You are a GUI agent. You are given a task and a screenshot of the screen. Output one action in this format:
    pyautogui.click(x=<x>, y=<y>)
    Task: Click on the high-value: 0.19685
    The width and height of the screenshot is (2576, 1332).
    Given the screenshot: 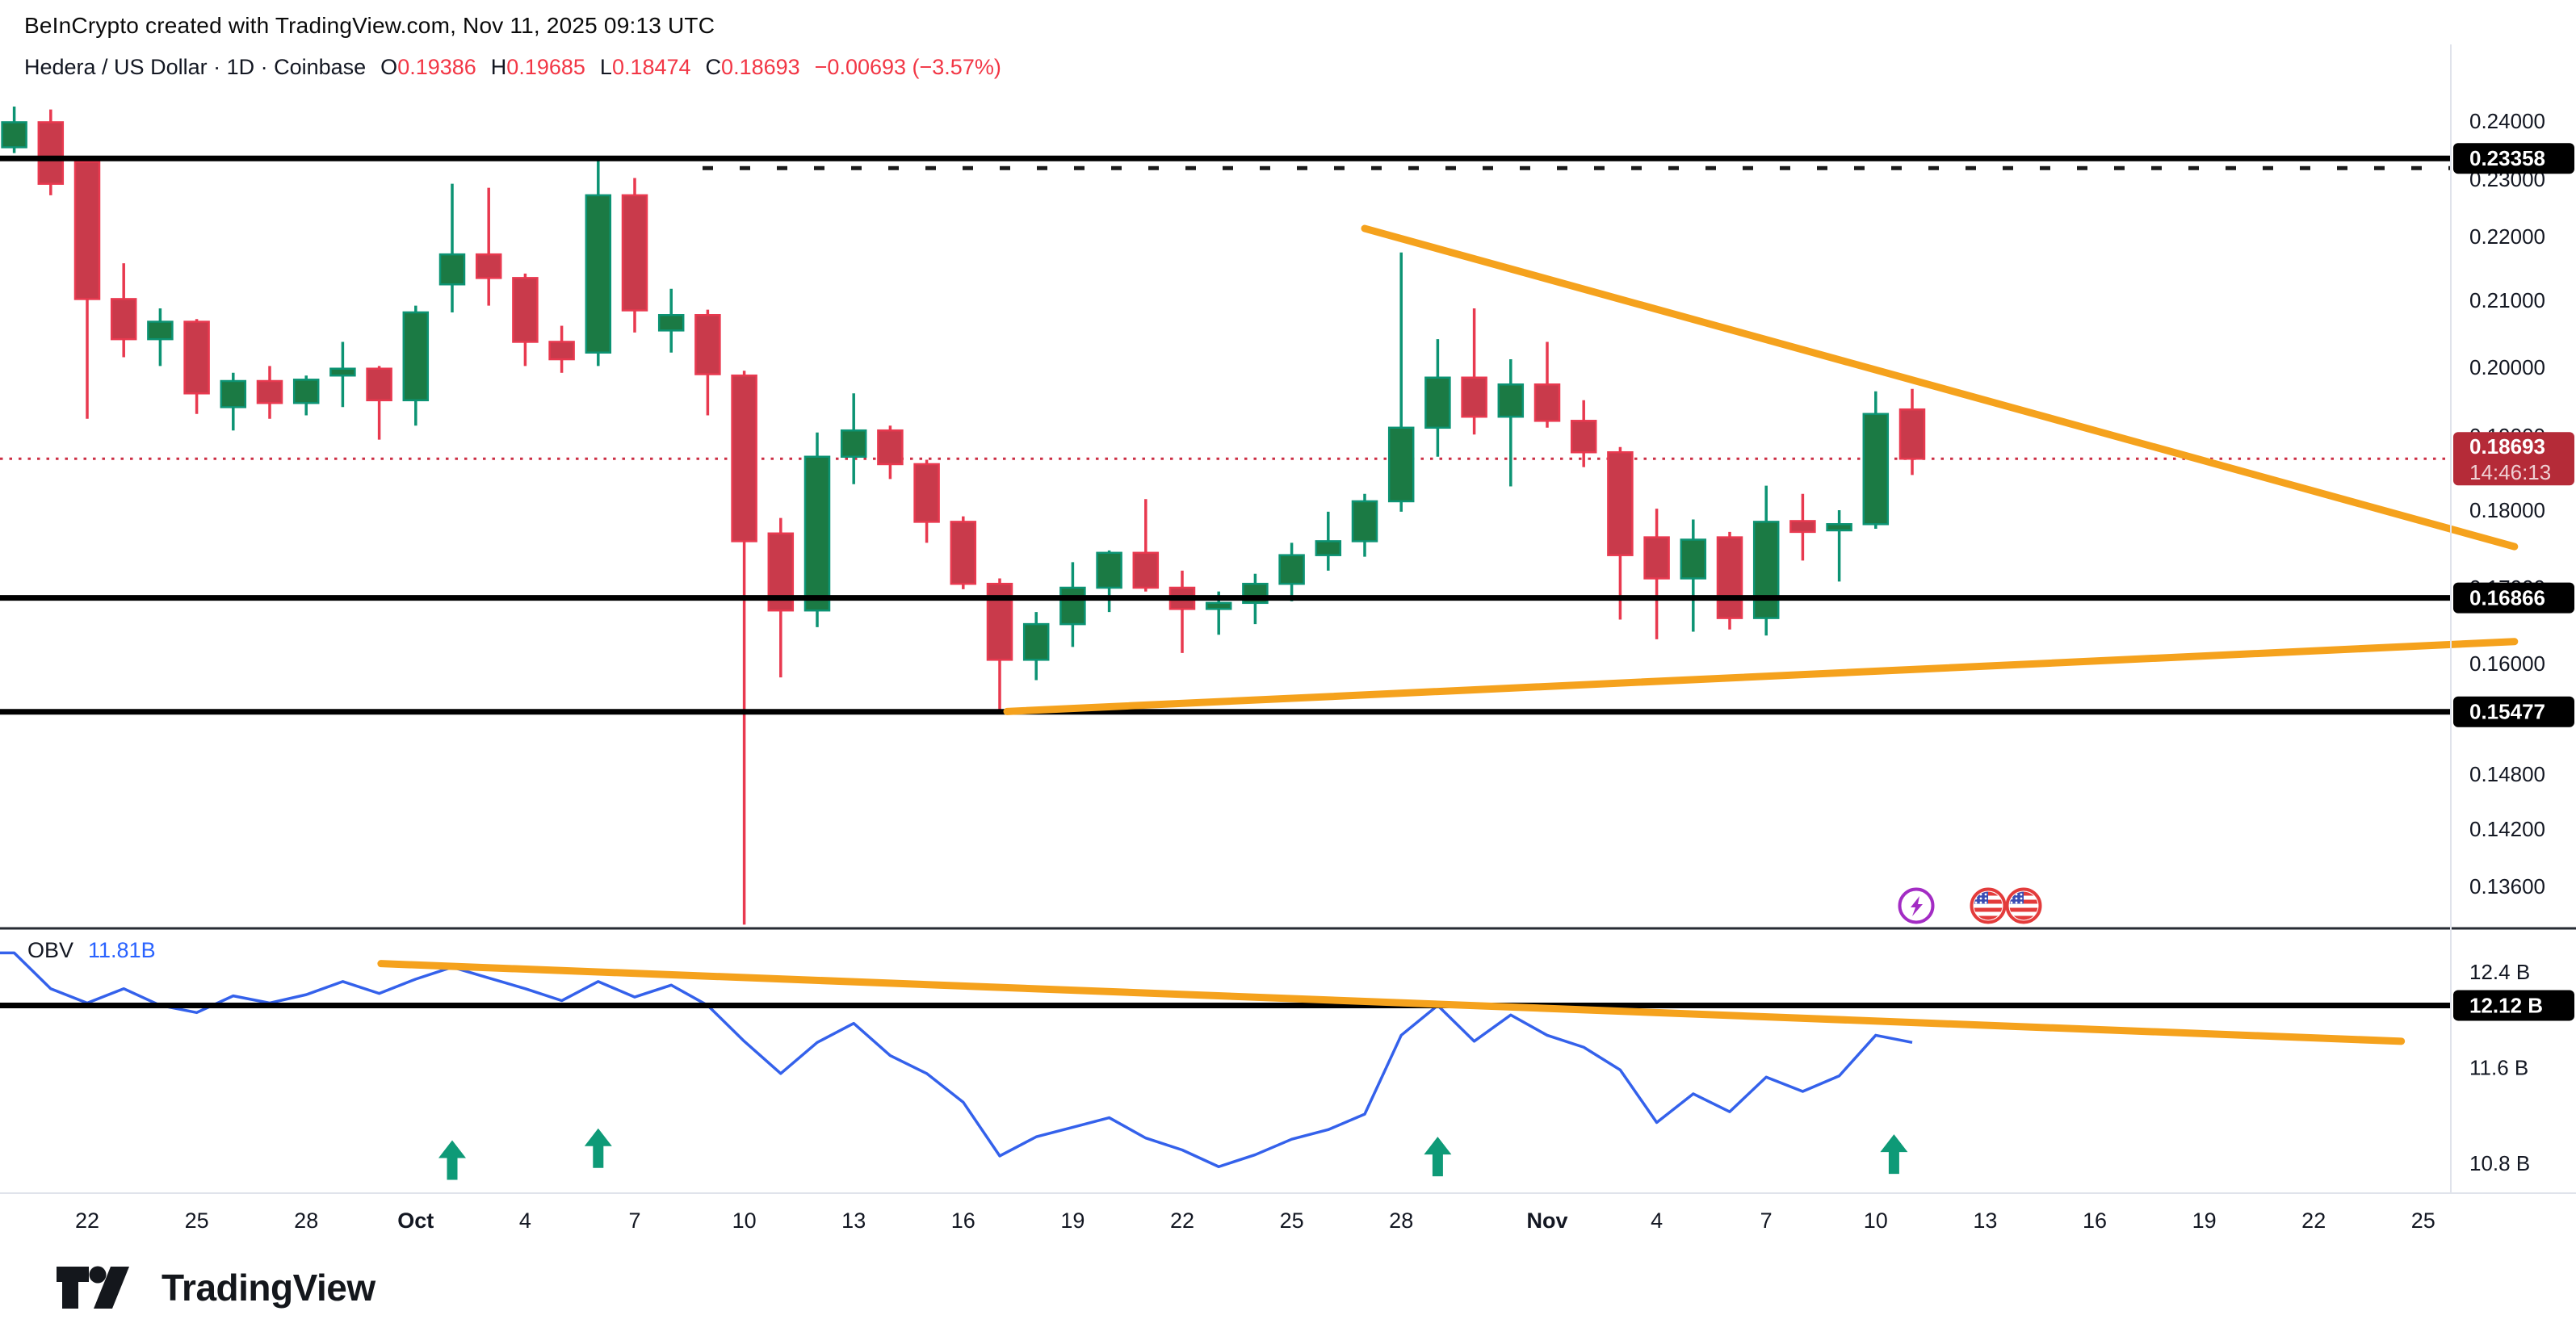 What is the action you would take?
    pyautogui.click(x=545, y=67)
    